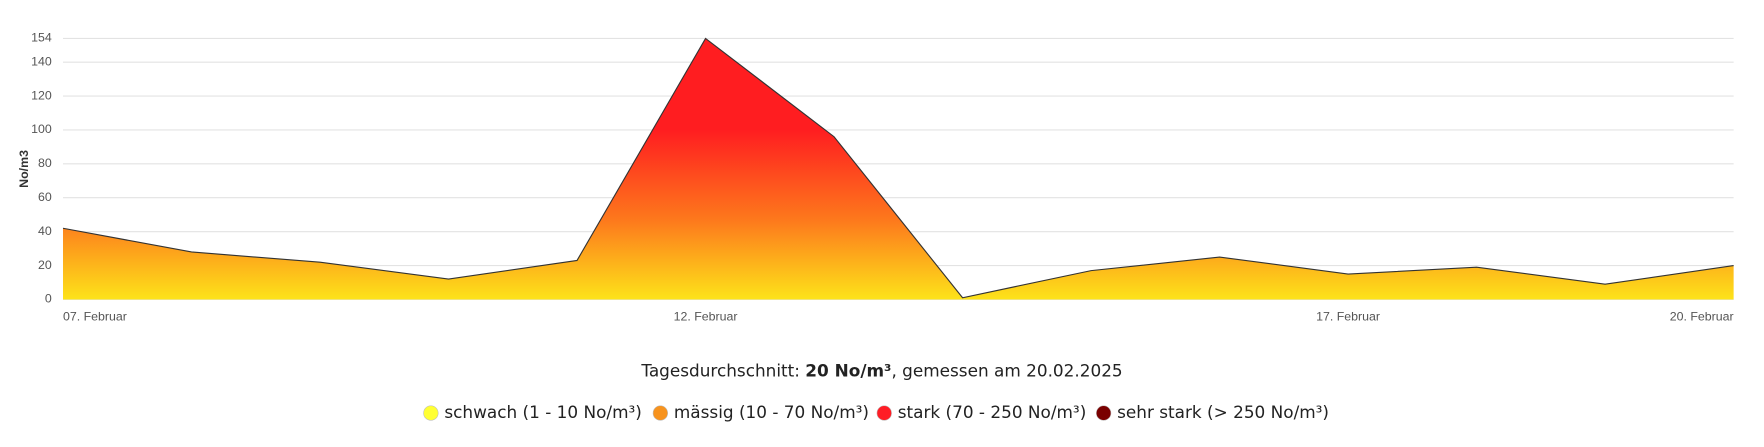 Image resolution: width=1764 pixels, height=447 pixels. Describe the element at coordinates (41, 129) in the screenshot. I see `y-tick-label: 100` at that location.